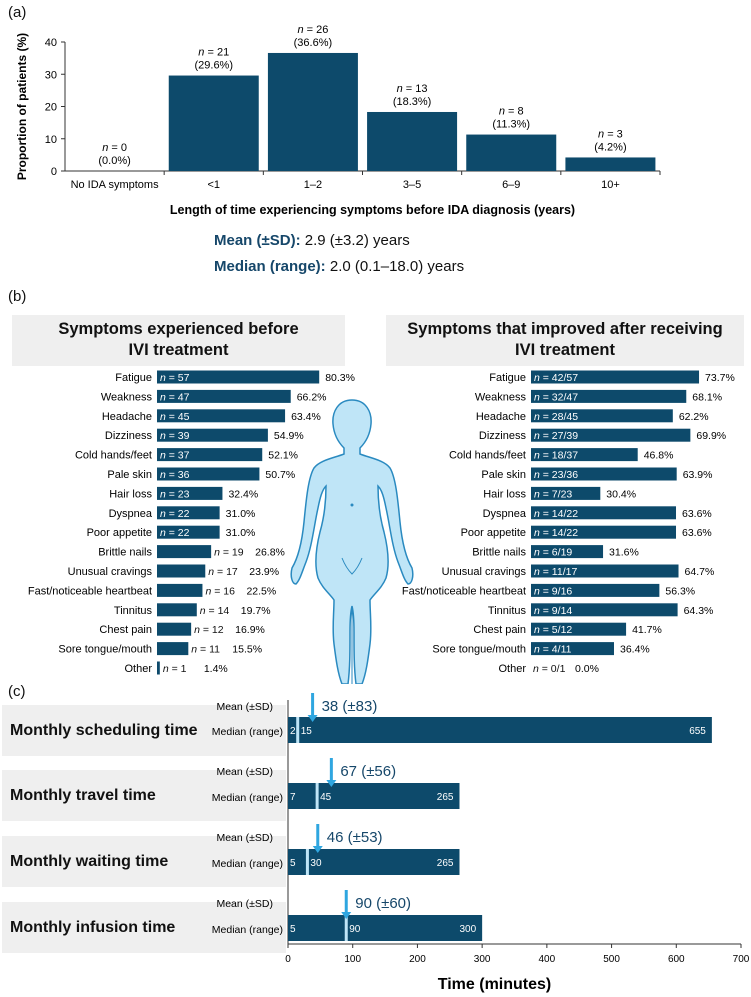 This screenshot has height=997, width=751. What do you see at coordinates (144, 795) in the screenshot?
I see `travel-label: Monthly travel time` at bounding box center [144, 795].